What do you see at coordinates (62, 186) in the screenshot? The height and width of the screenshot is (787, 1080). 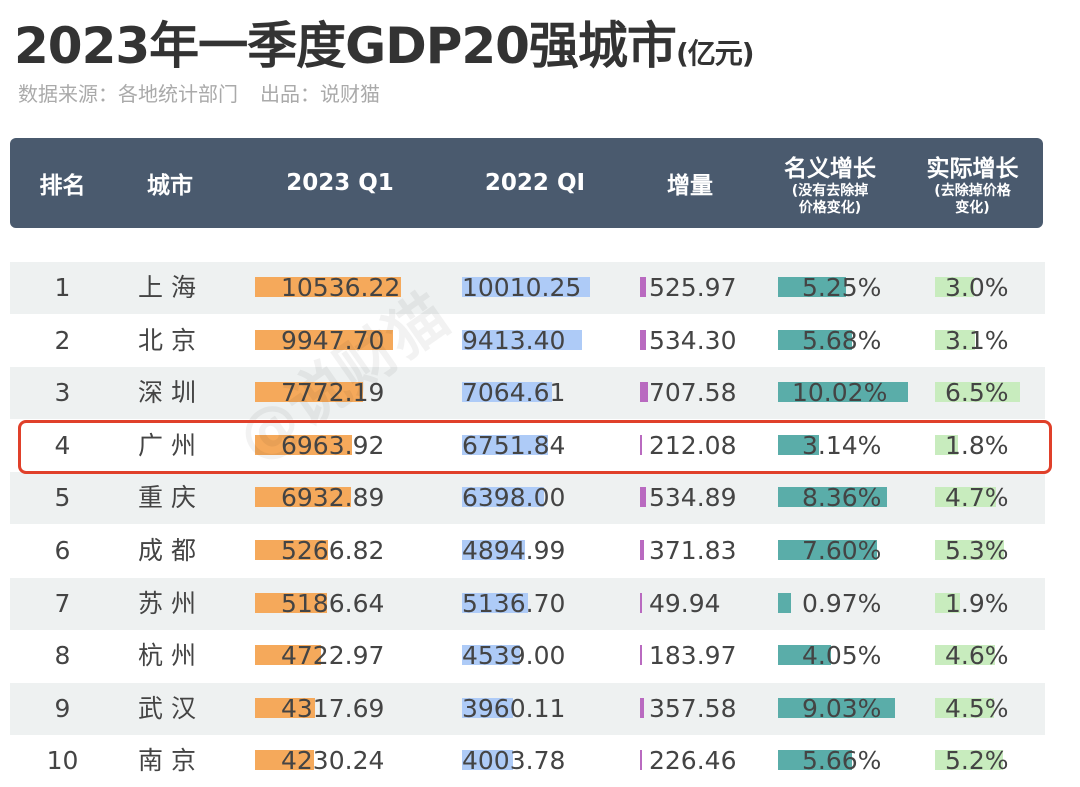 I see `header-rank: 排名` at bounding box center [62, 186].